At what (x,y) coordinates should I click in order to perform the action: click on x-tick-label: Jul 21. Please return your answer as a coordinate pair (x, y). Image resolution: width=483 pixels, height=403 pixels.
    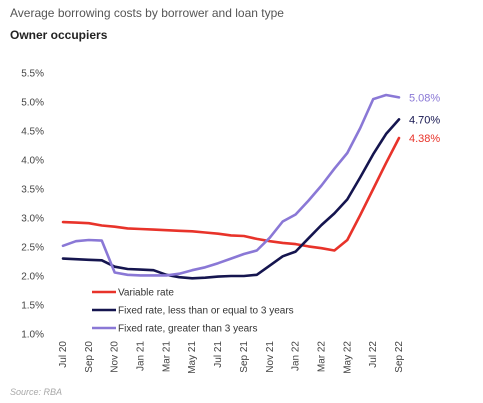
    Looking at the image, I should click on (218, 354).